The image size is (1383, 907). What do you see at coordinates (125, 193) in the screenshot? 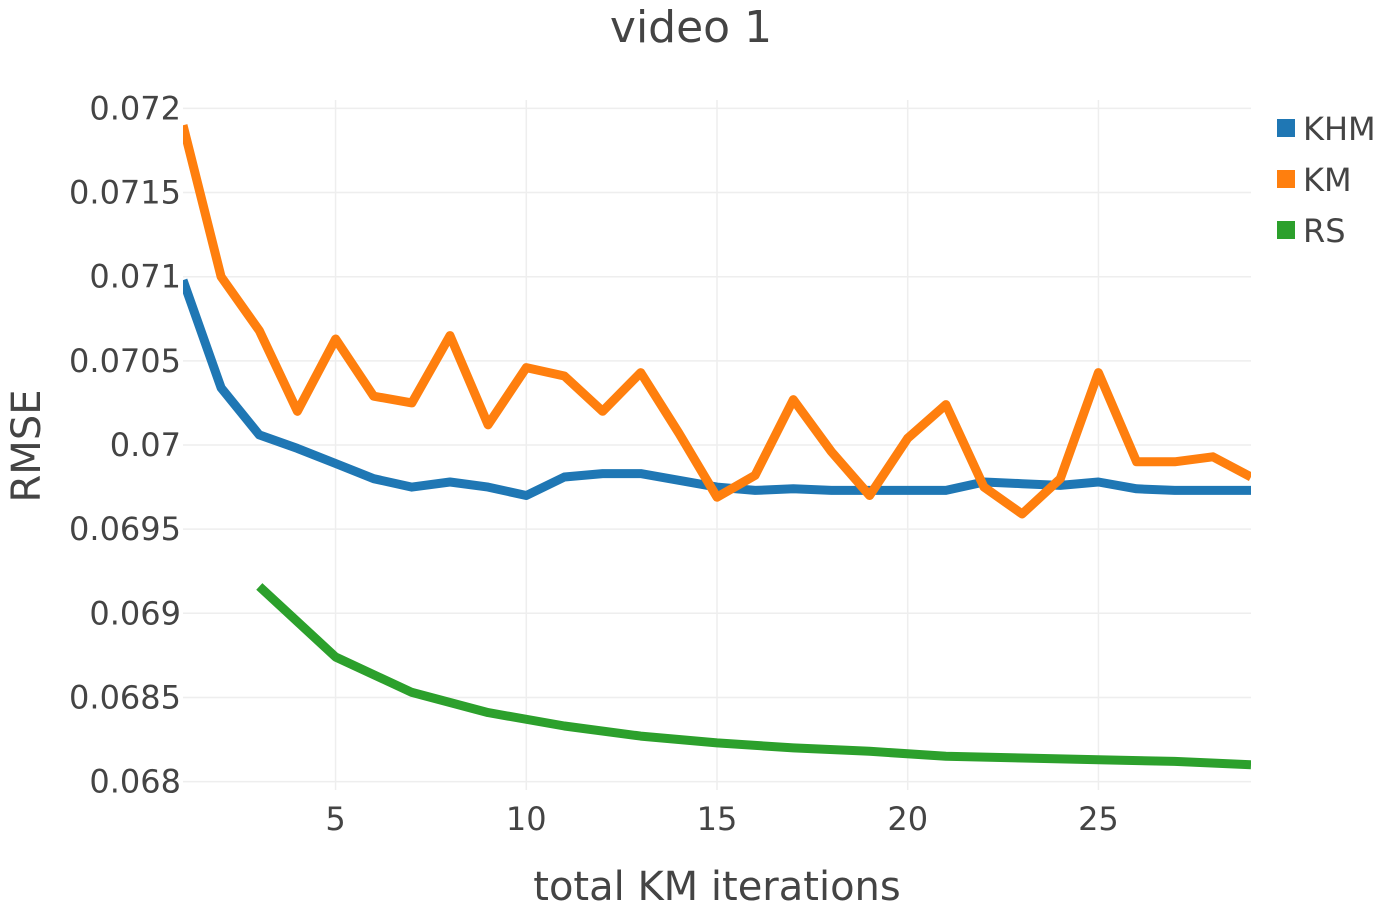
I see `y-tick-label: 0.0715` at bounding box center [125, 193].